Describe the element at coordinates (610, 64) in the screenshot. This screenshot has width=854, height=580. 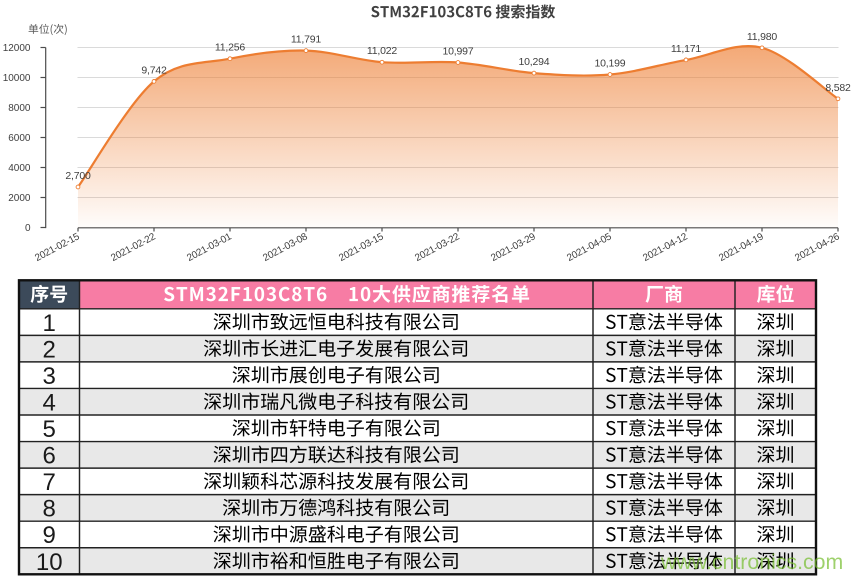
I see `svg-text: 10,199` at that location.